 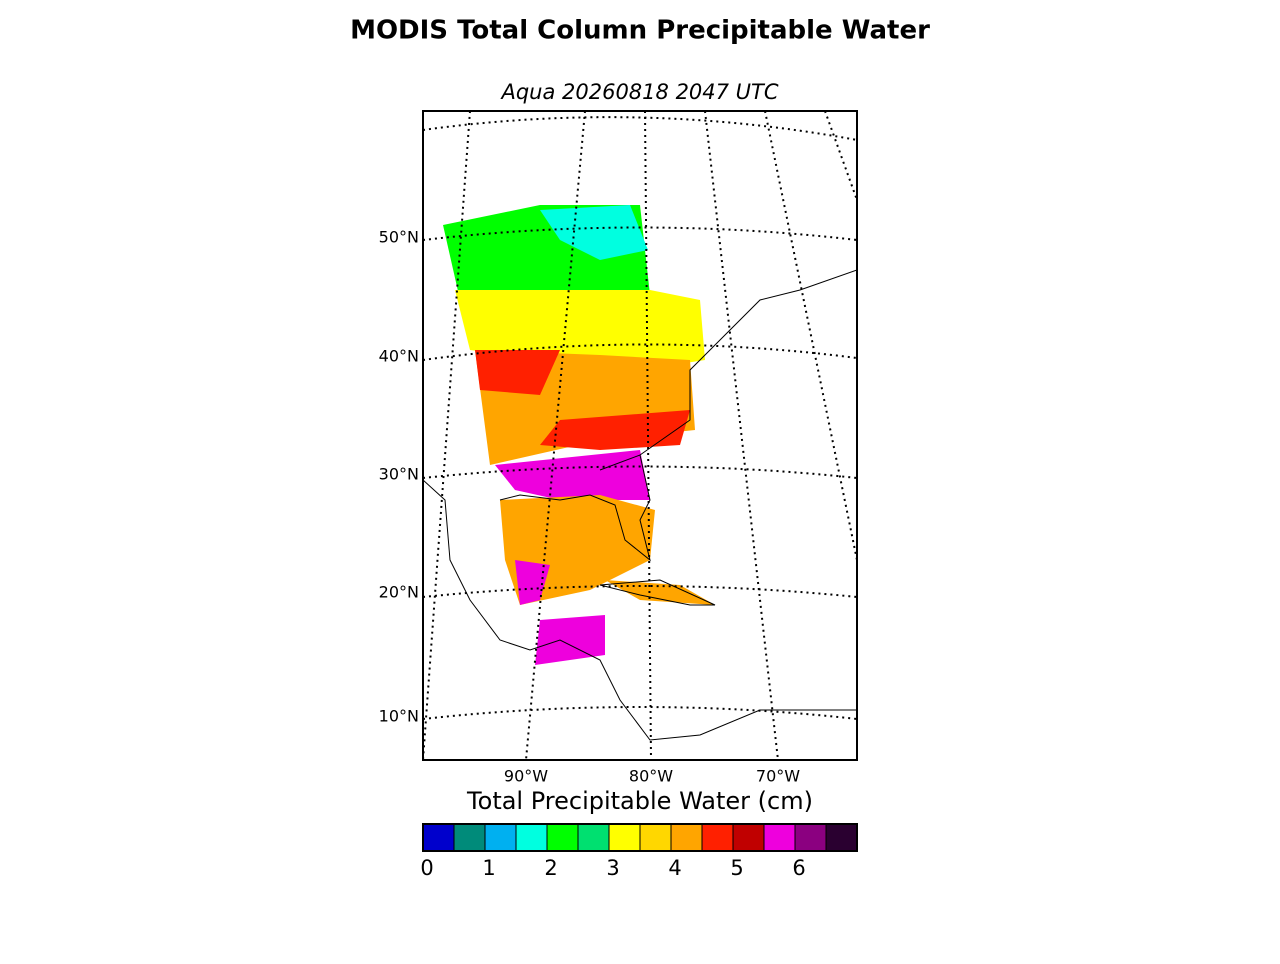 What do you see at coordinates (778, 776) in the screenshot?
I see `lon-label: 70°W` at bounding box center [778, 776].